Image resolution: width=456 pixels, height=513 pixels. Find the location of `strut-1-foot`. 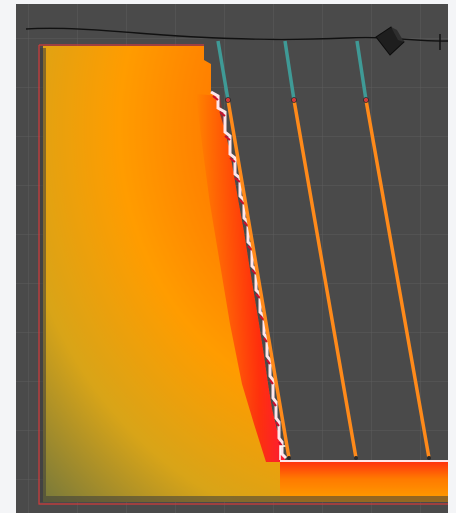

strut-1-foot is located at coordinates (289, 458).